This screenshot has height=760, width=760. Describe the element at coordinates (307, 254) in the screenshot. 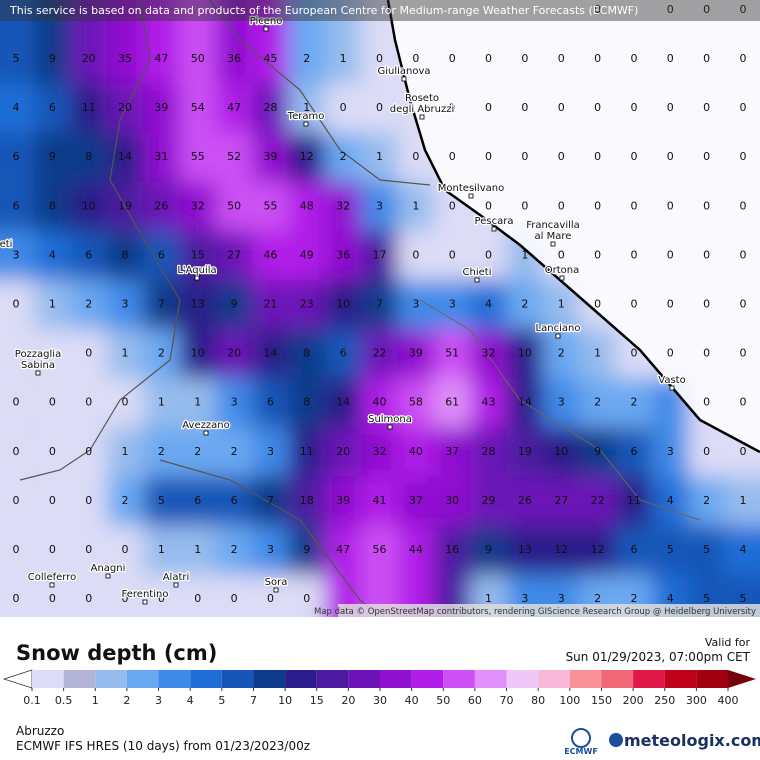

I see `grid-value: 49` at that location.